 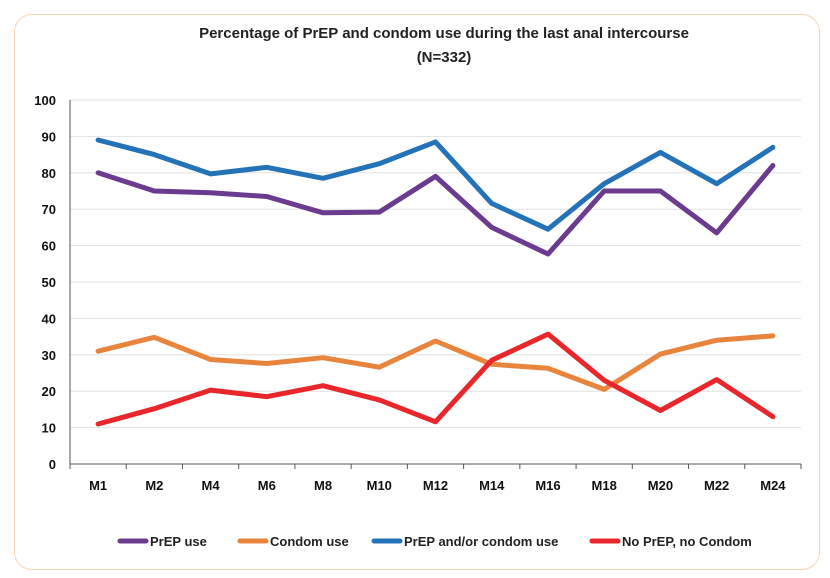 What do you see at coordinates (435, 210) in the screenshot?
I see `series-line-prep-use` at bounding box center [435, 210].